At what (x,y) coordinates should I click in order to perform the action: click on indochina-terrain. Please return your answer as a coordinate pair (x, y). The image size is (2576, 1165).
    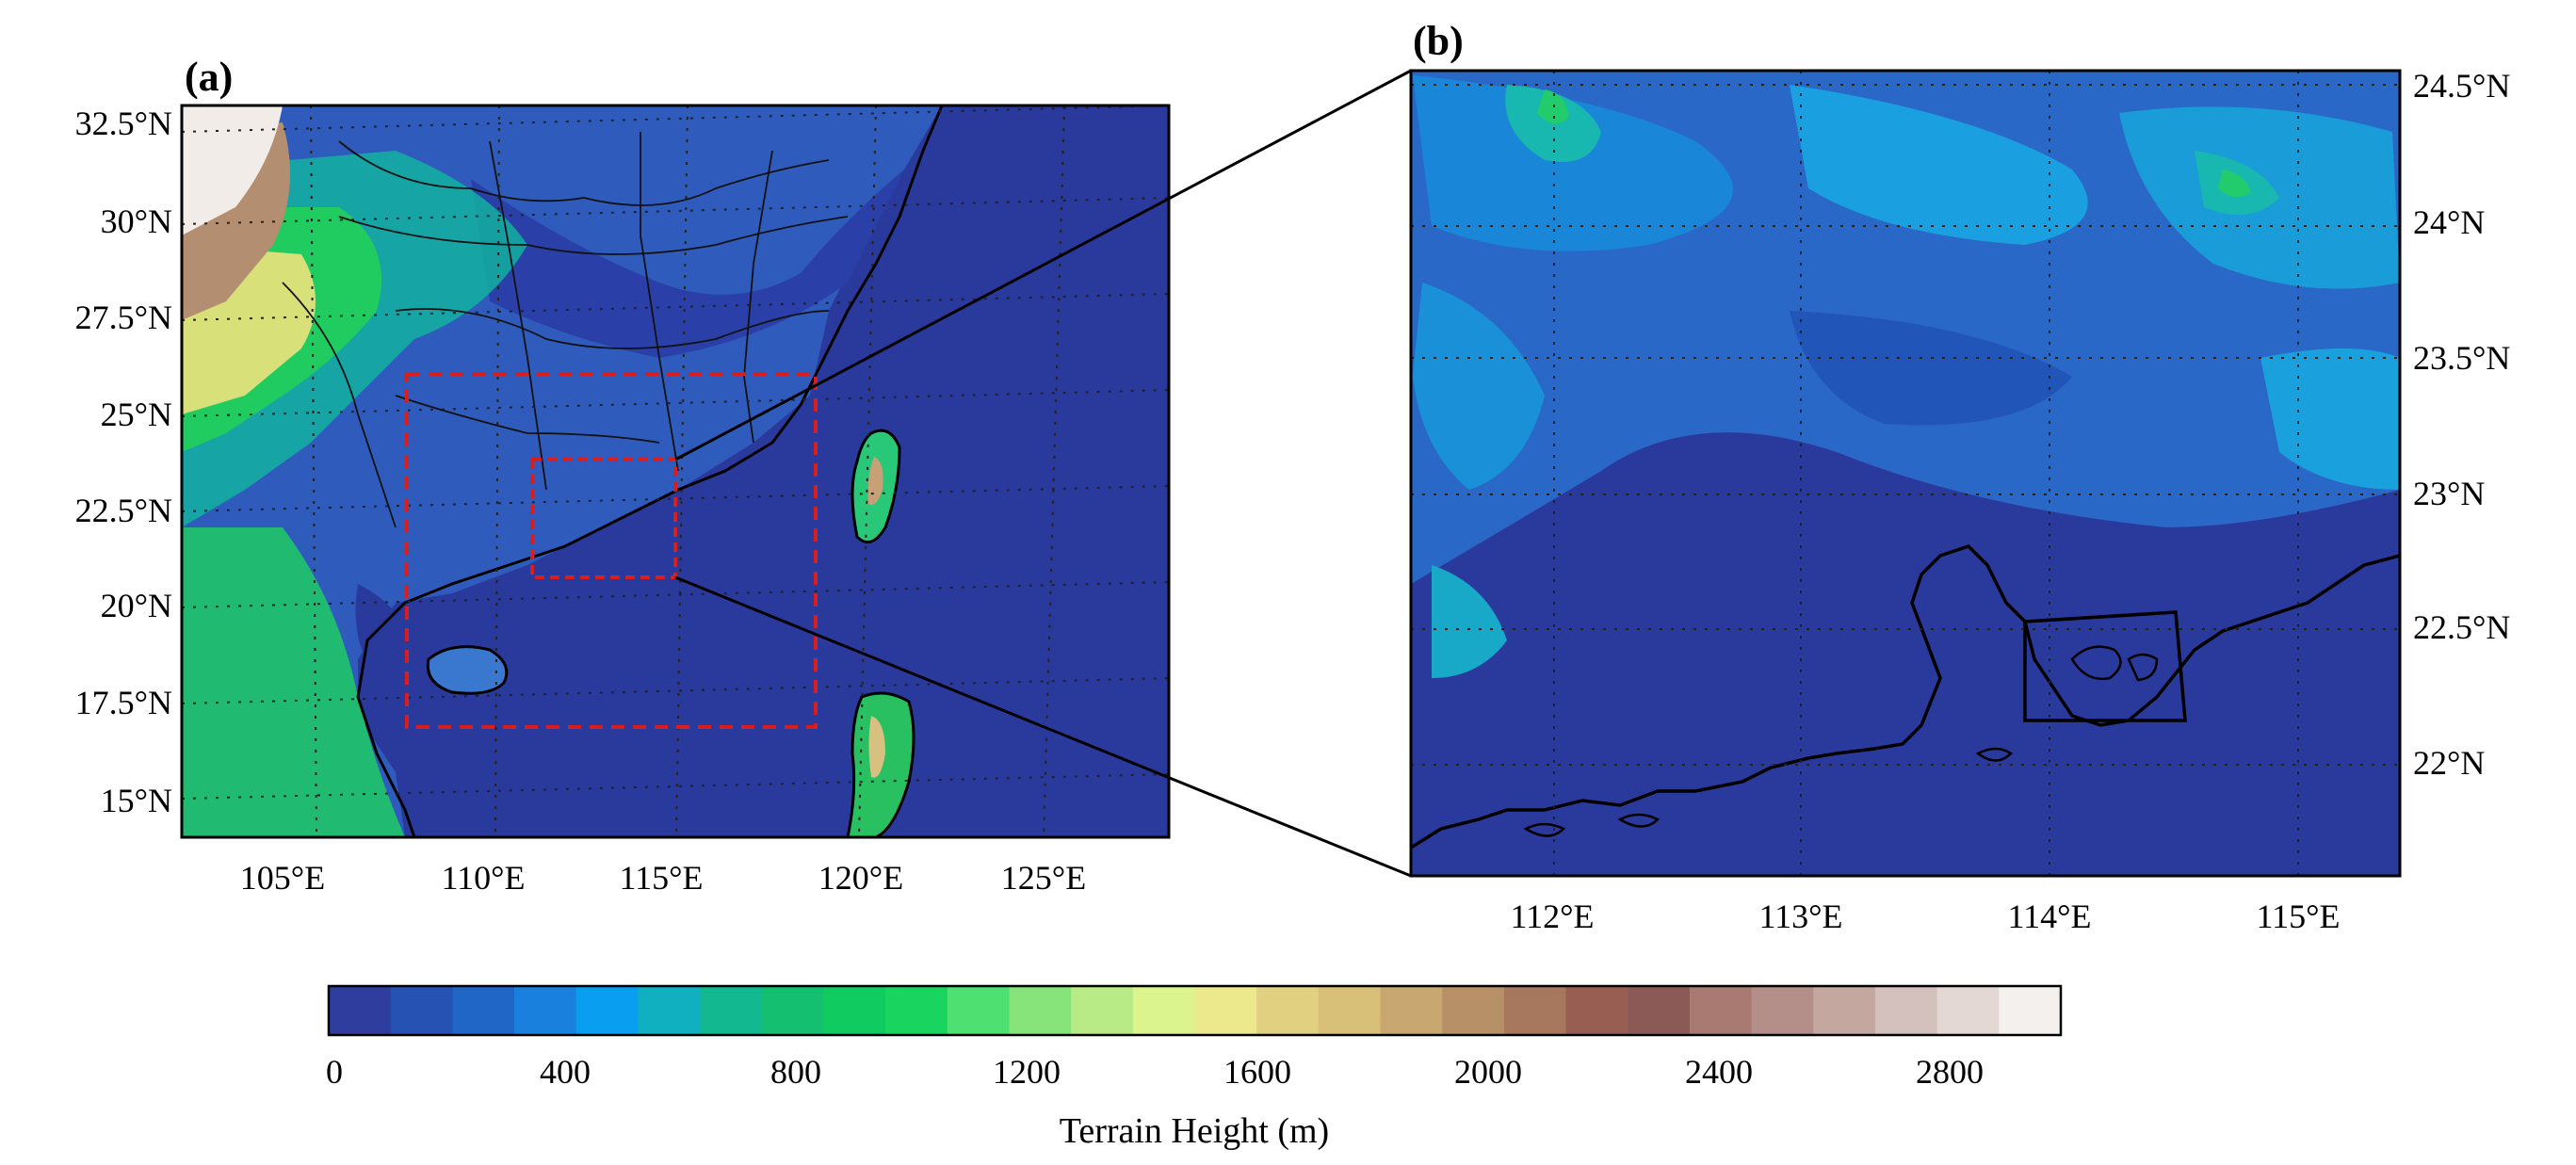
    Looking at the image, I should click on (293, 682).